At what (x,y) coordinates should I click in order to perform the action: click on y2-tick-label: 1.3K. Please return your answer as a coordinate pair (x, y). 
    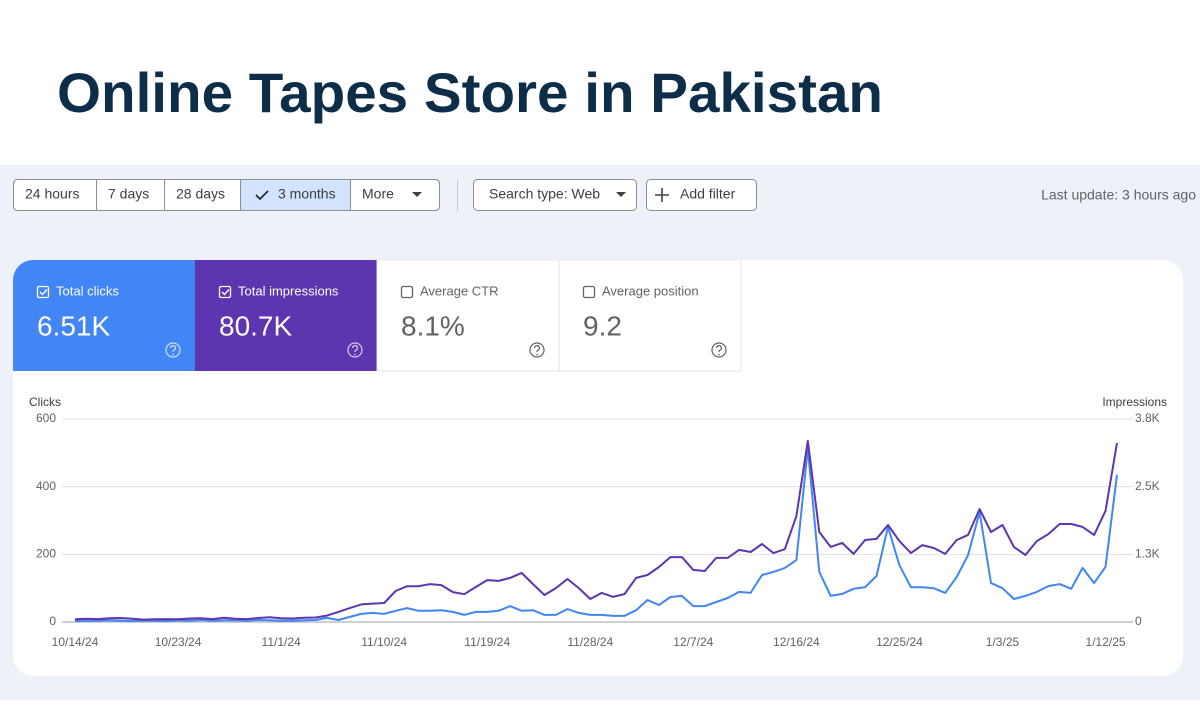
    Looking at the image, I should click on (1147, 553).